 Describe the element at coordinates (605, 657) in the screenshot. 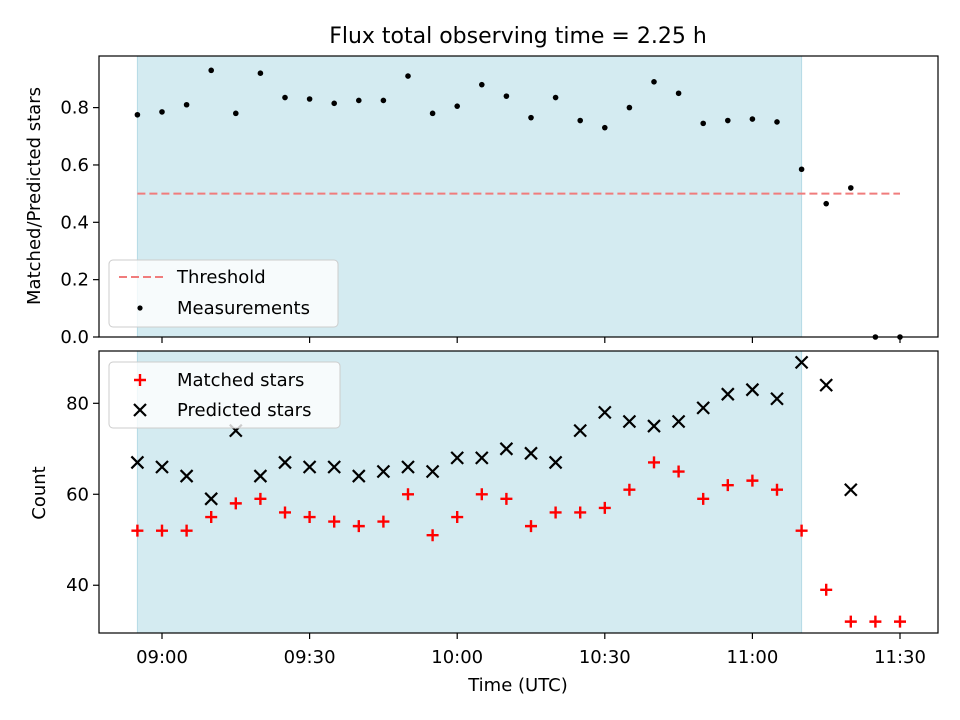

I see `x-tick-label: 10:30` at that location.